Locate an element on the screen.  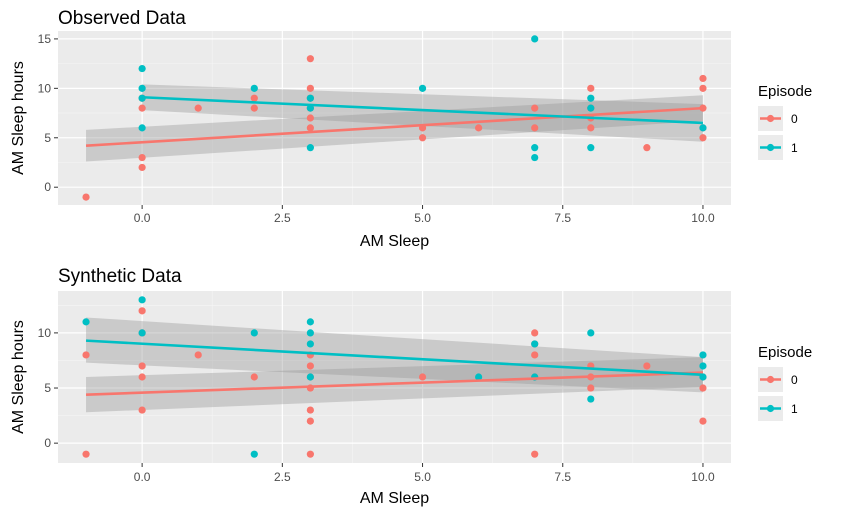
legend: Episode 0 1 is located at coordinates (785, 382).